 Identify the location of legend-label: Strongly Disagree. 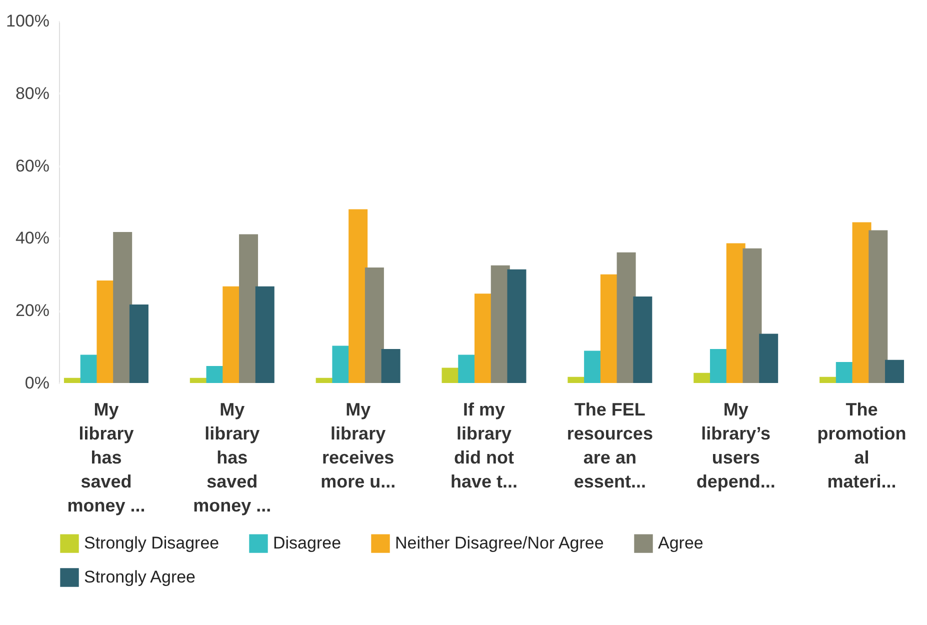
(152, 543).